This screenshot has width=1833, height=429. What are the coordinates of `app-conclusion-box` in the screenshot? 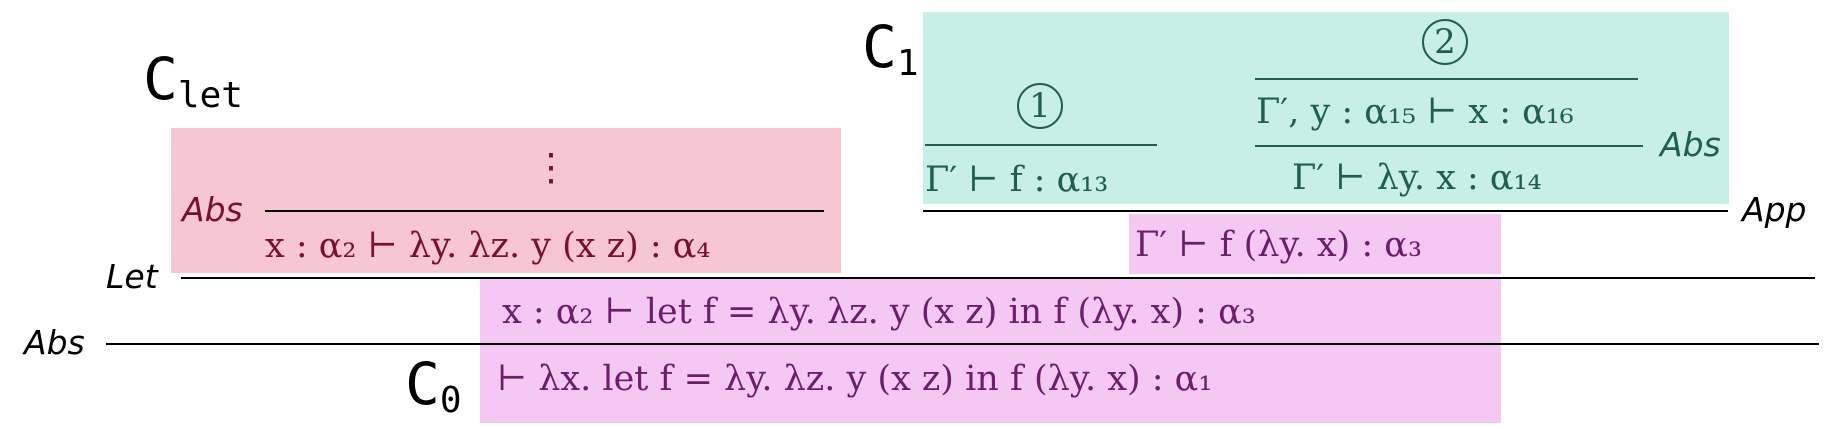 It's located at (1315, 244).